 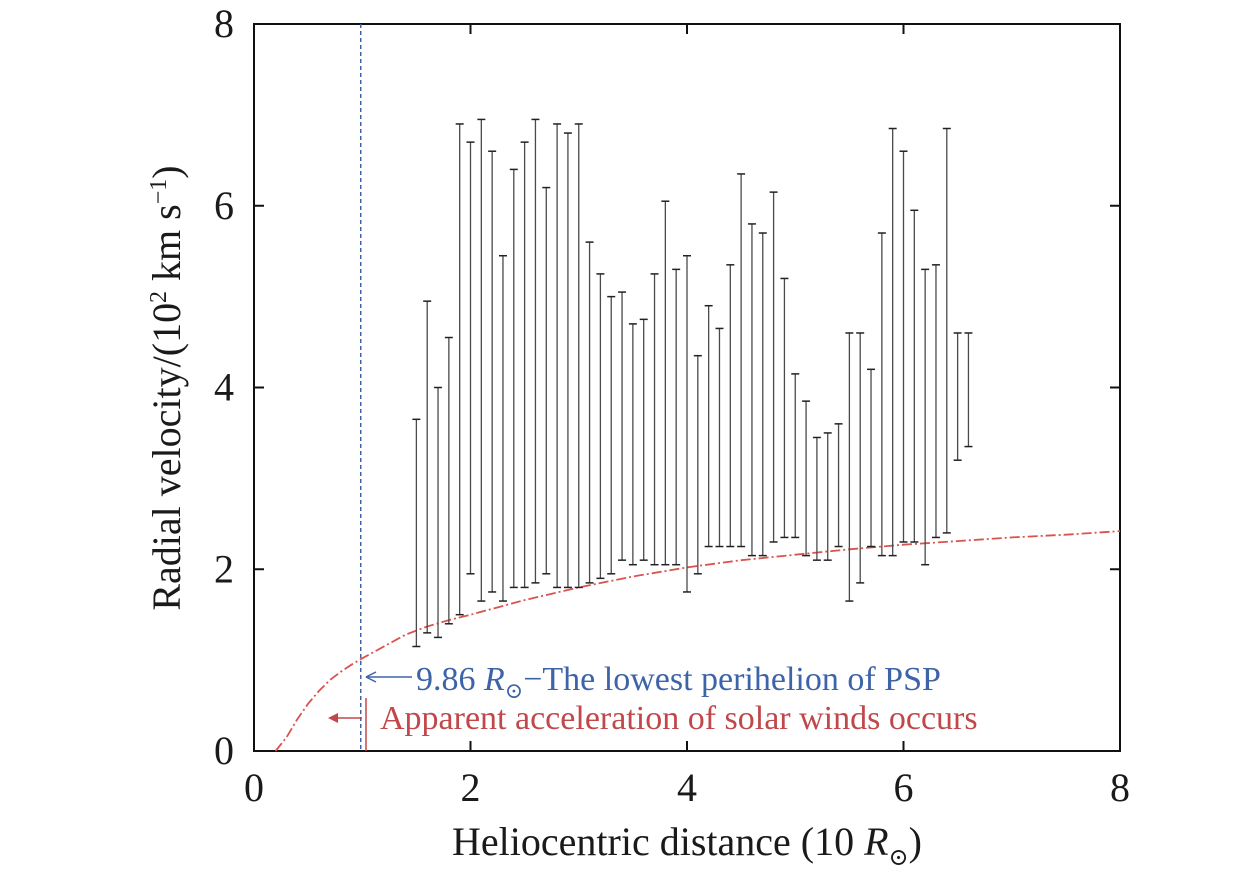 What do you see at coordinates (224, 23) in the screenshot?
I see `y-tick-label: 8` at bounding box center [224, 23].